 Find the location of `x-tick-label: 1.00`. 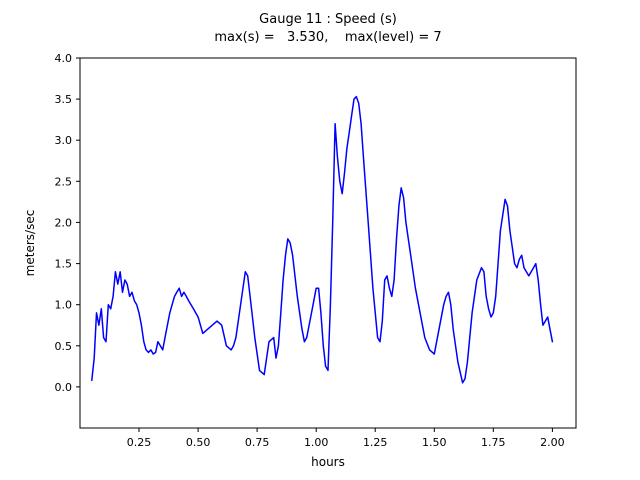

x-tick-label: 1.00 is located at coordinates (316, 442).